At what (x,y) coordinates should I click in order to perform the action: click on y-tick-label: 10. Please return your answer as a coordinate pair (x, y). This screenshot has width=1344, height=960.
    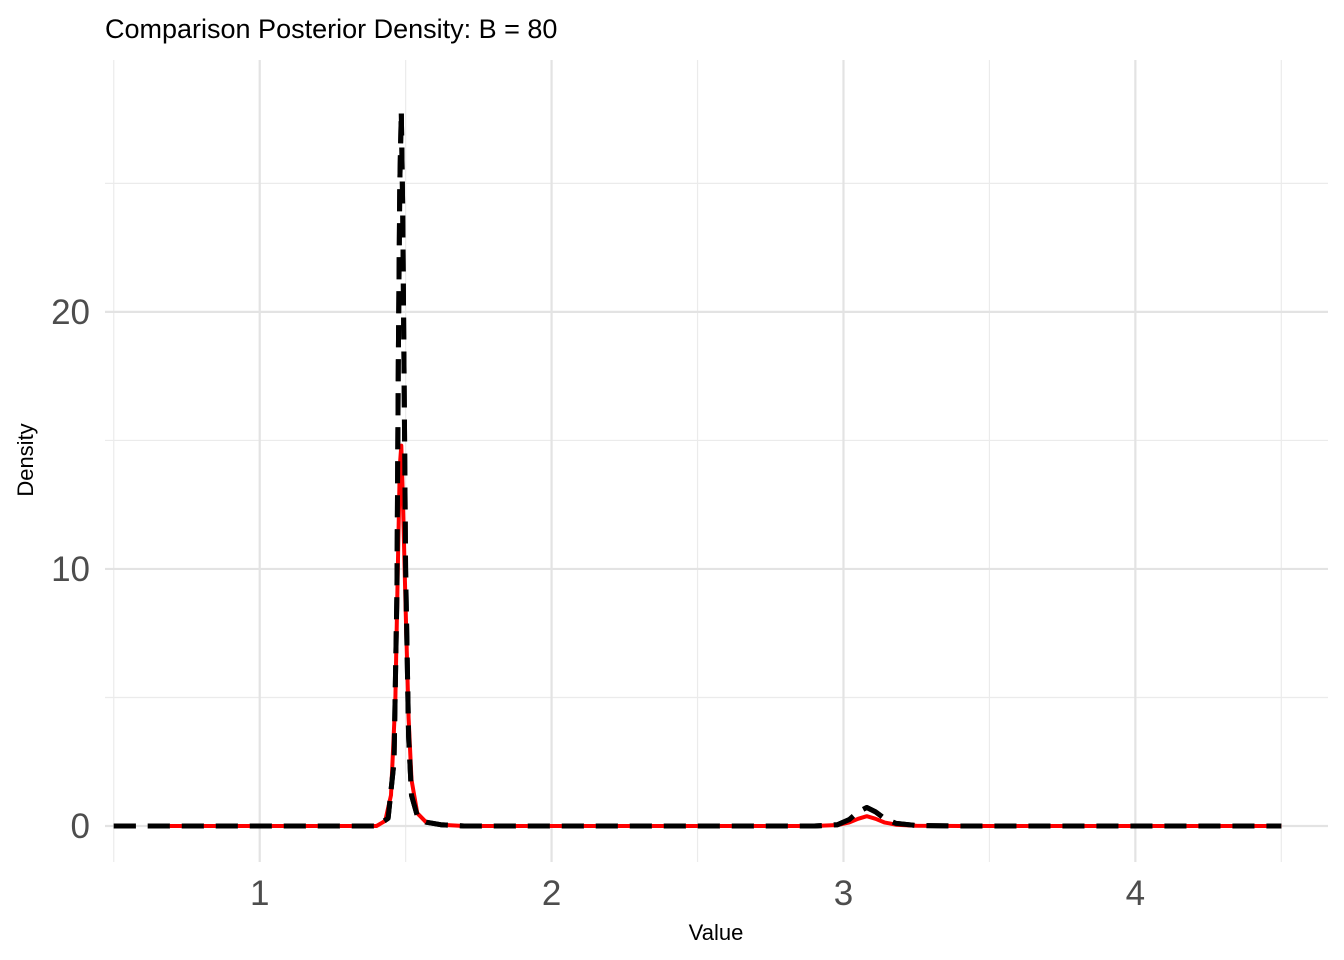
    Looking at the image, I should click on (70, 569).